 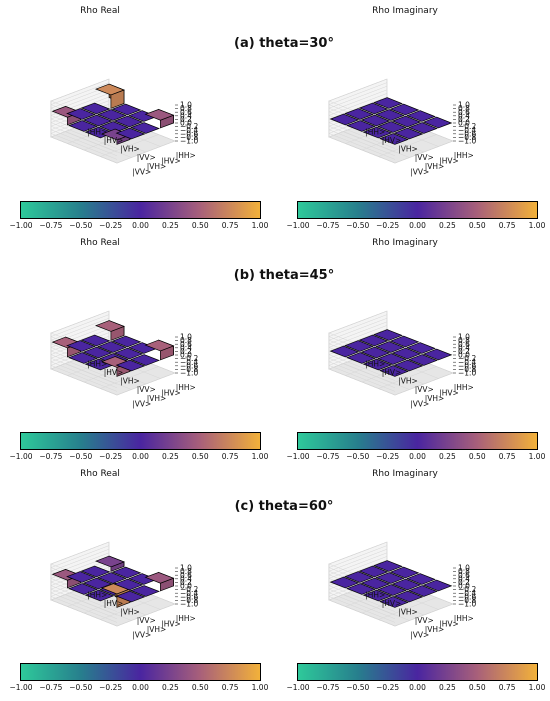 What do you see at coordinates (449, 160) in the screenshot?
I see `y-tick-label: |HV>` at bounding box center [449, 160].